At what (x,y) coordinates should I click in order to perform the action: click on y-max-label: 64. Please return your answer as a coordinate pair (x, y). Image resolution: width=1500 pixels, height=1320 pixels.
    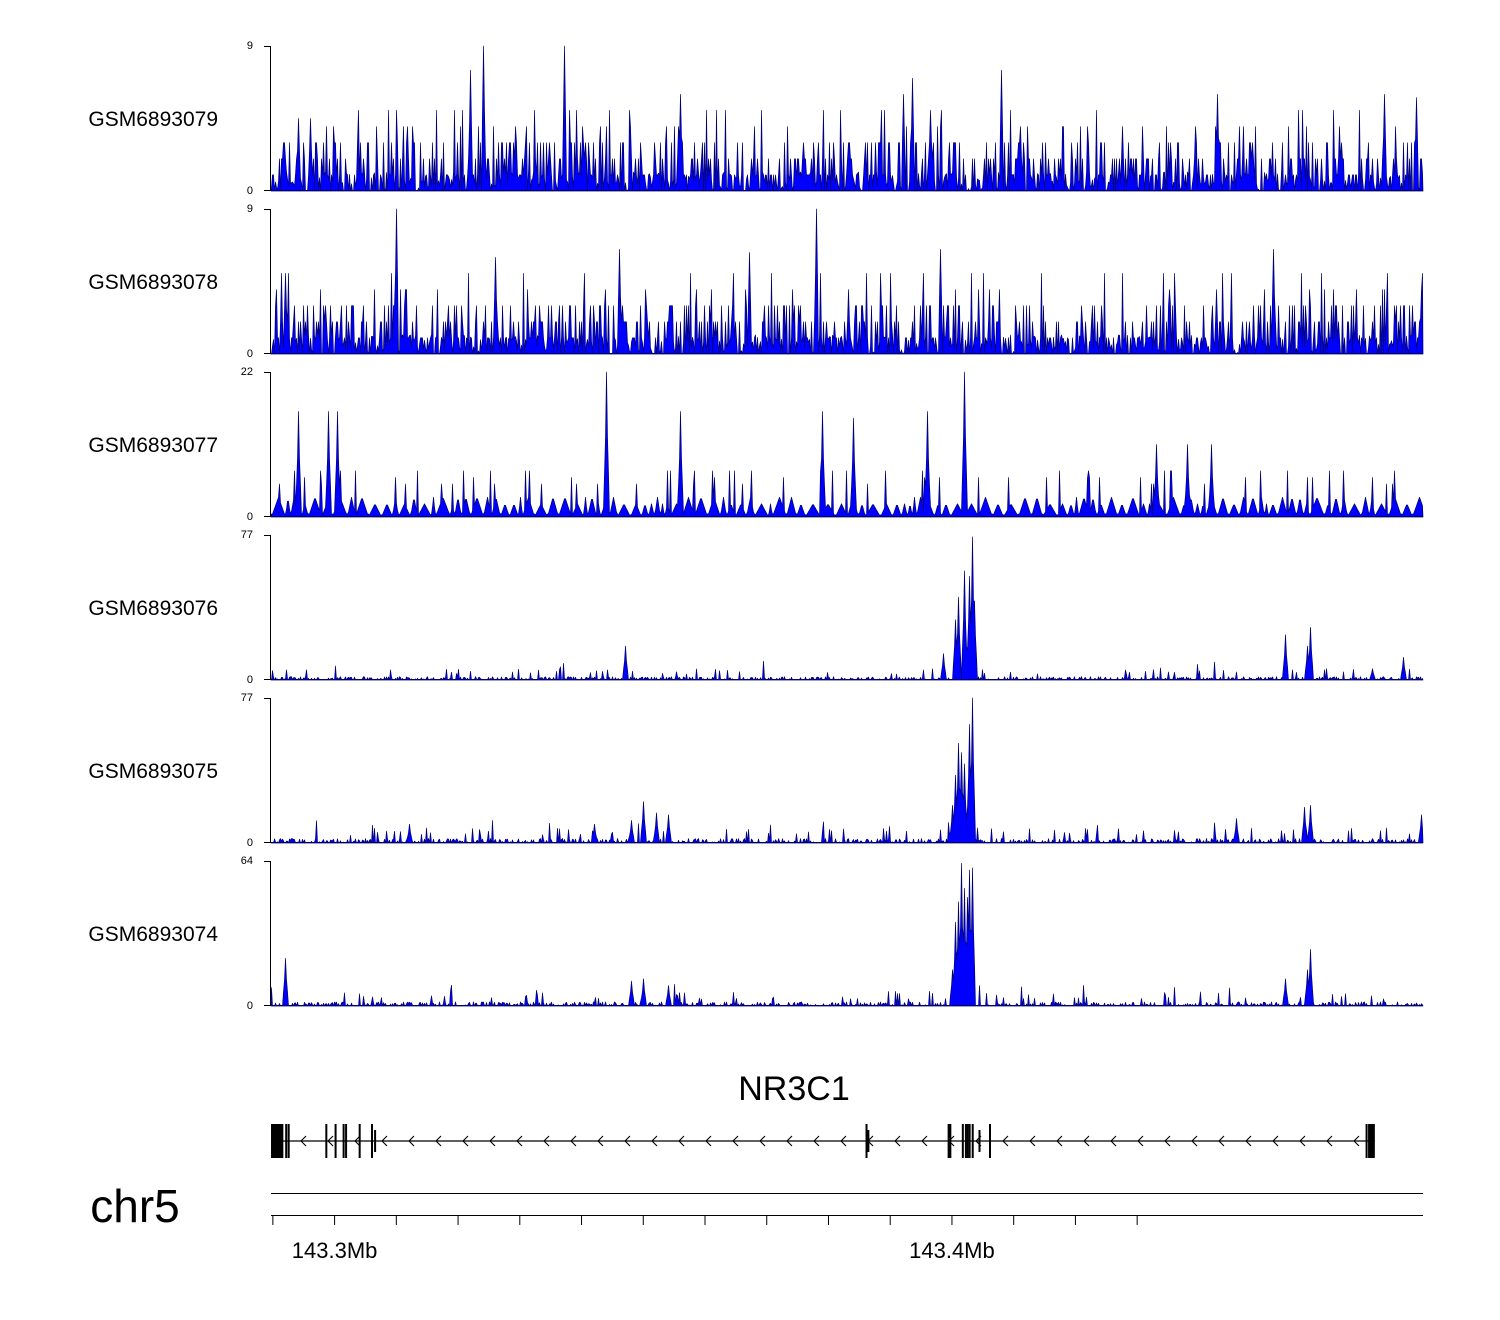
    Looking at the image, I should click on (247, 861).